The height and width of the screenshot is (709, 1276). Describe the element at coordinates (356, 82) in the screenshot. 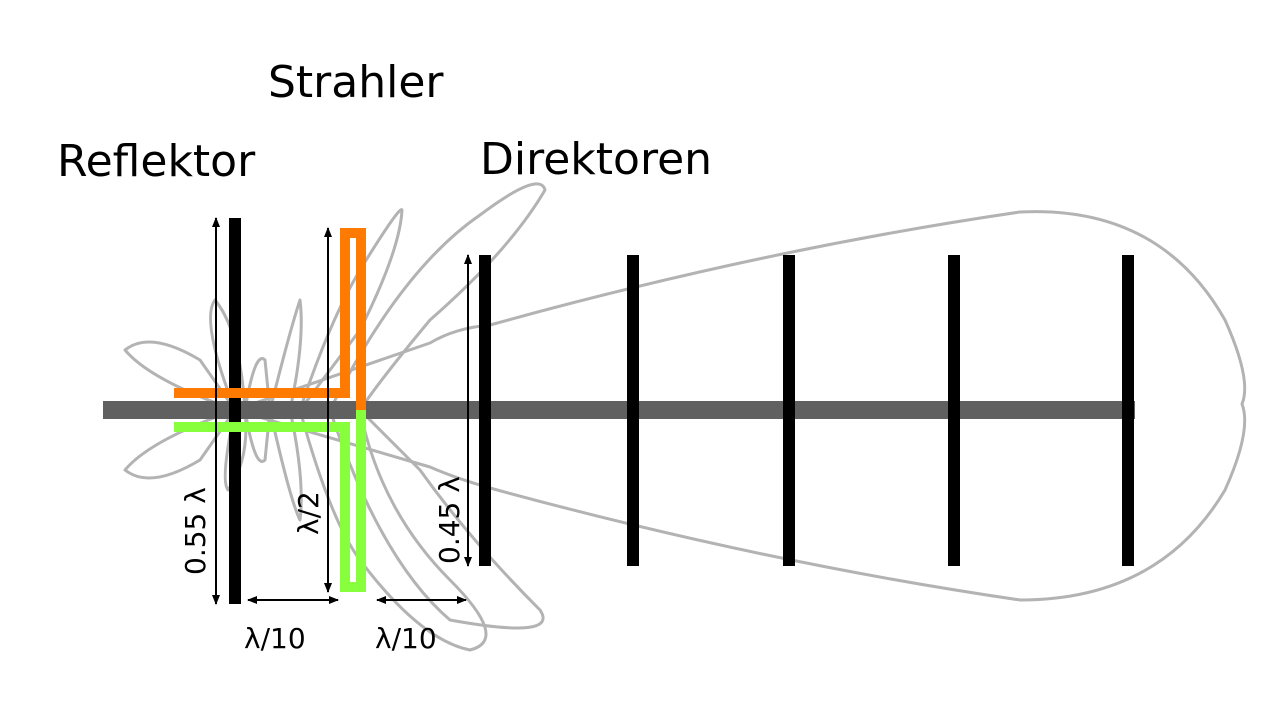

I see `label-strahler: Strahler` at that location.